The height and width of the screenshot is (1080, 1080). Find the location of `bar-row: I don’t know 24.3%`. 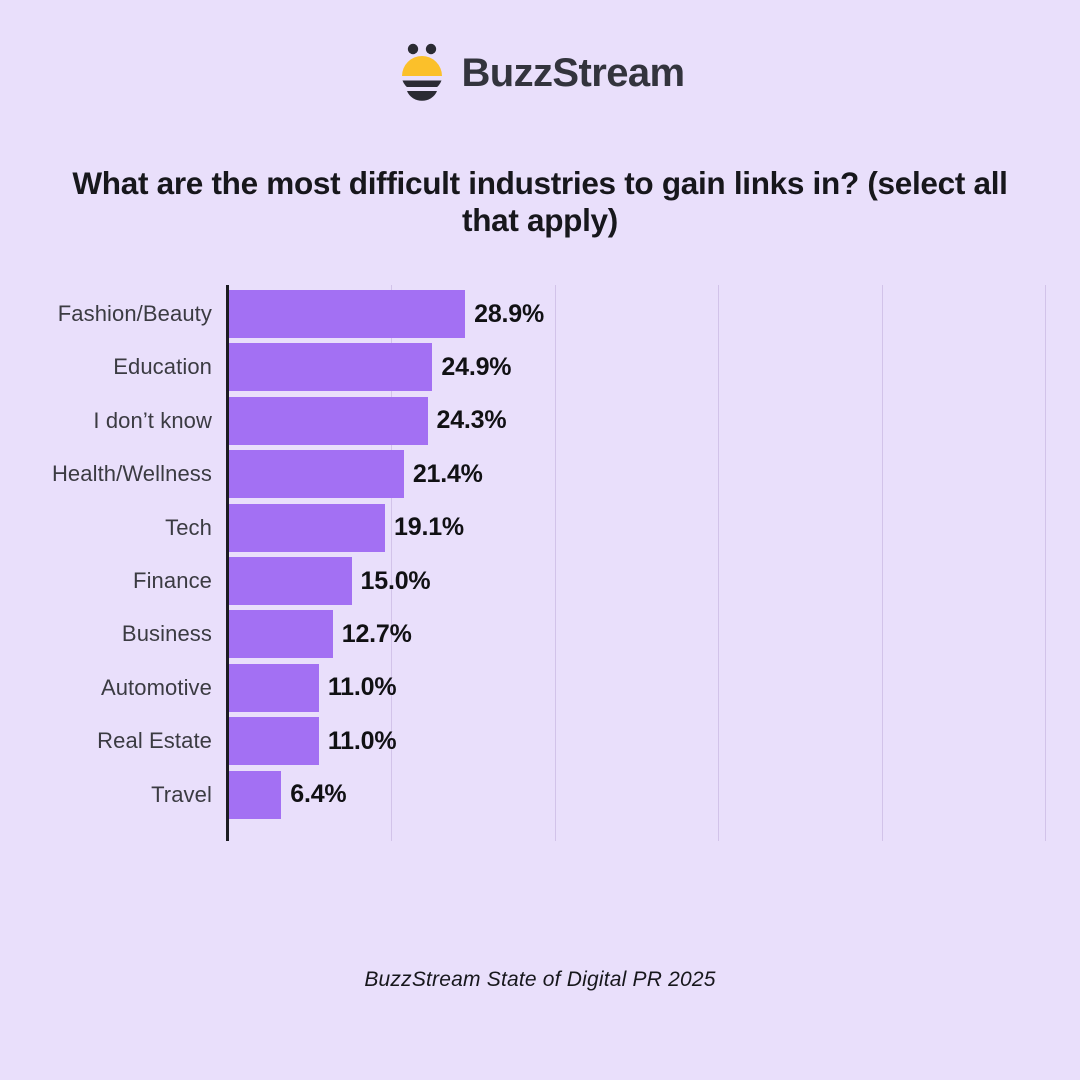

bar-row: I don’t know 24.3% is located at coordinates (540, 420).